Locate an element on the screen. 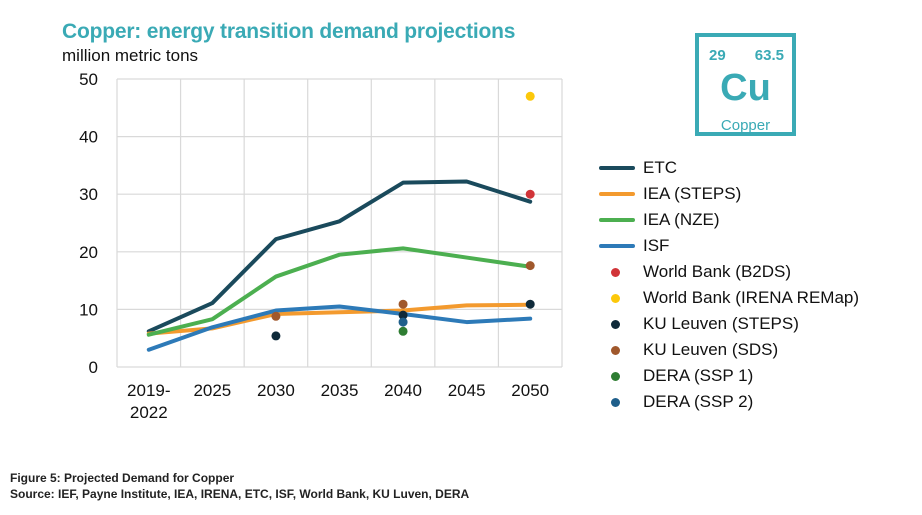 The width and height of the screenshot is (922, 515). legend-label: DERA (SSP 1) is located at coordinates (698, 375).